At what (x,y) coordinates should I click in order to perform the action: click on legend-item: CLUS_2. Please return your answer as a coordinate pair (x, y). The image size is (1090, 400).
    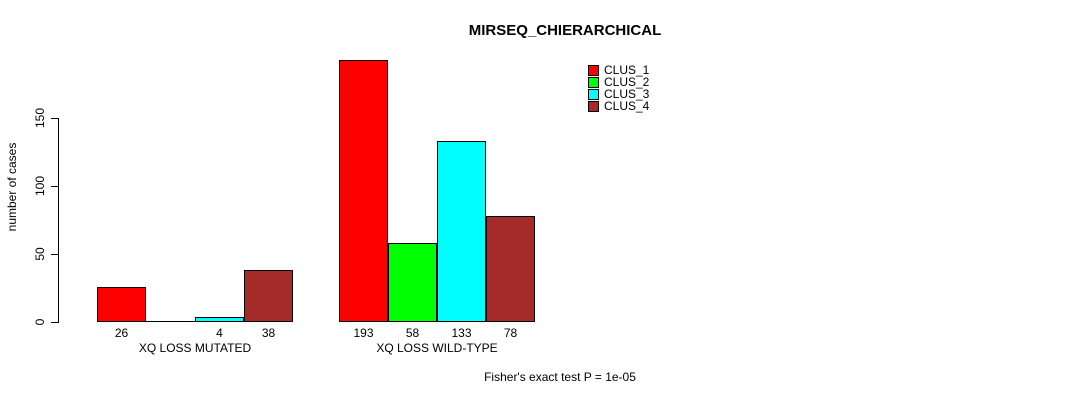
    Looking at the image, I should click on (618, 82).